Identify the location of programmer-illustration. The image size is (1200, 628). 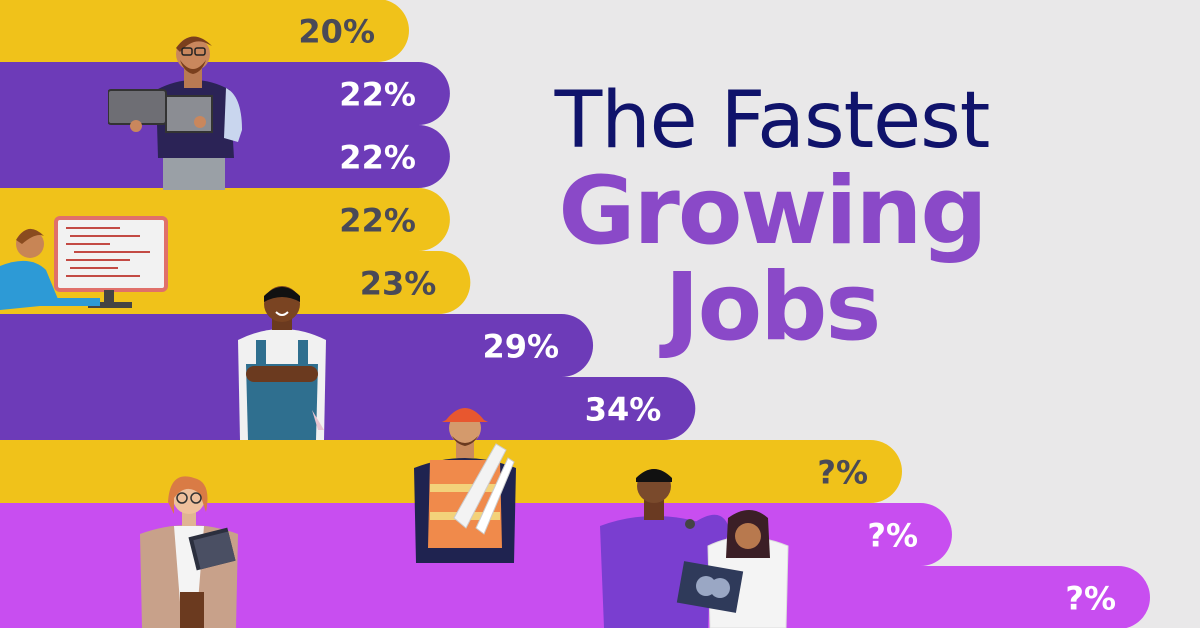
(84, 263).